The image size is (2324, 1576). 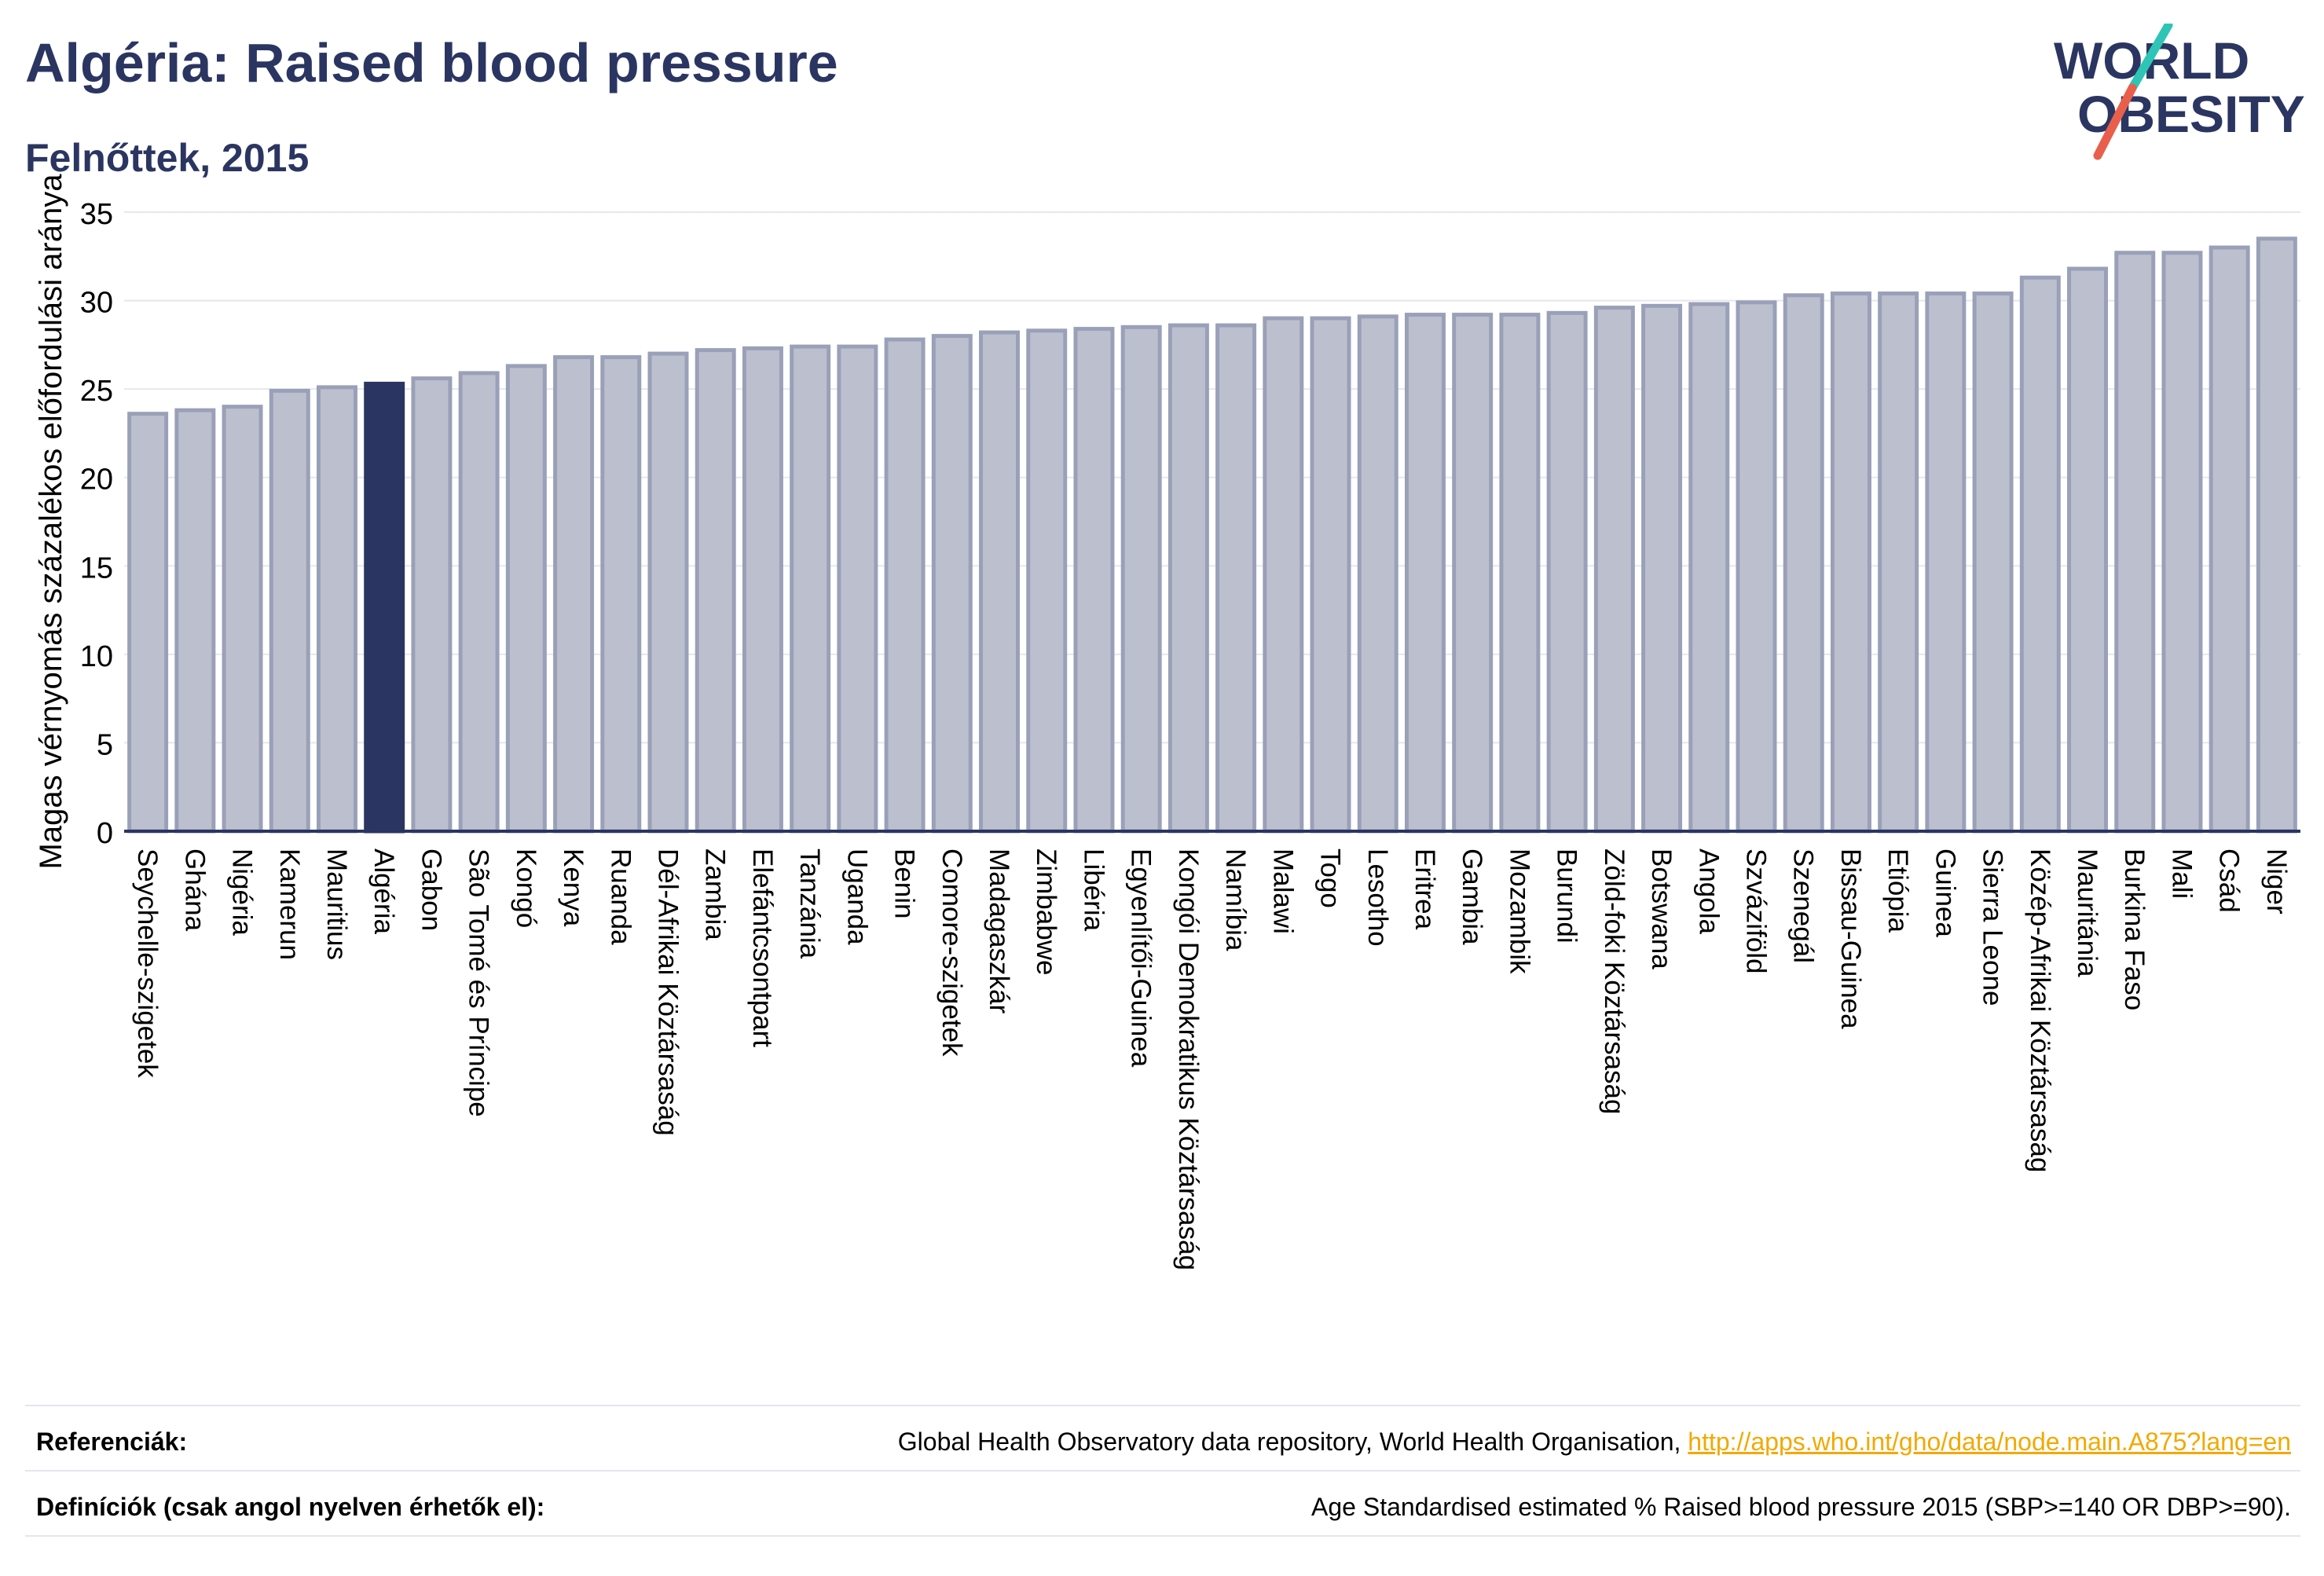 What do you see at coordinates (242, 892) in the screenshot?
I see `x-tick-label: Nigéria` at bounding box center [242, 892].